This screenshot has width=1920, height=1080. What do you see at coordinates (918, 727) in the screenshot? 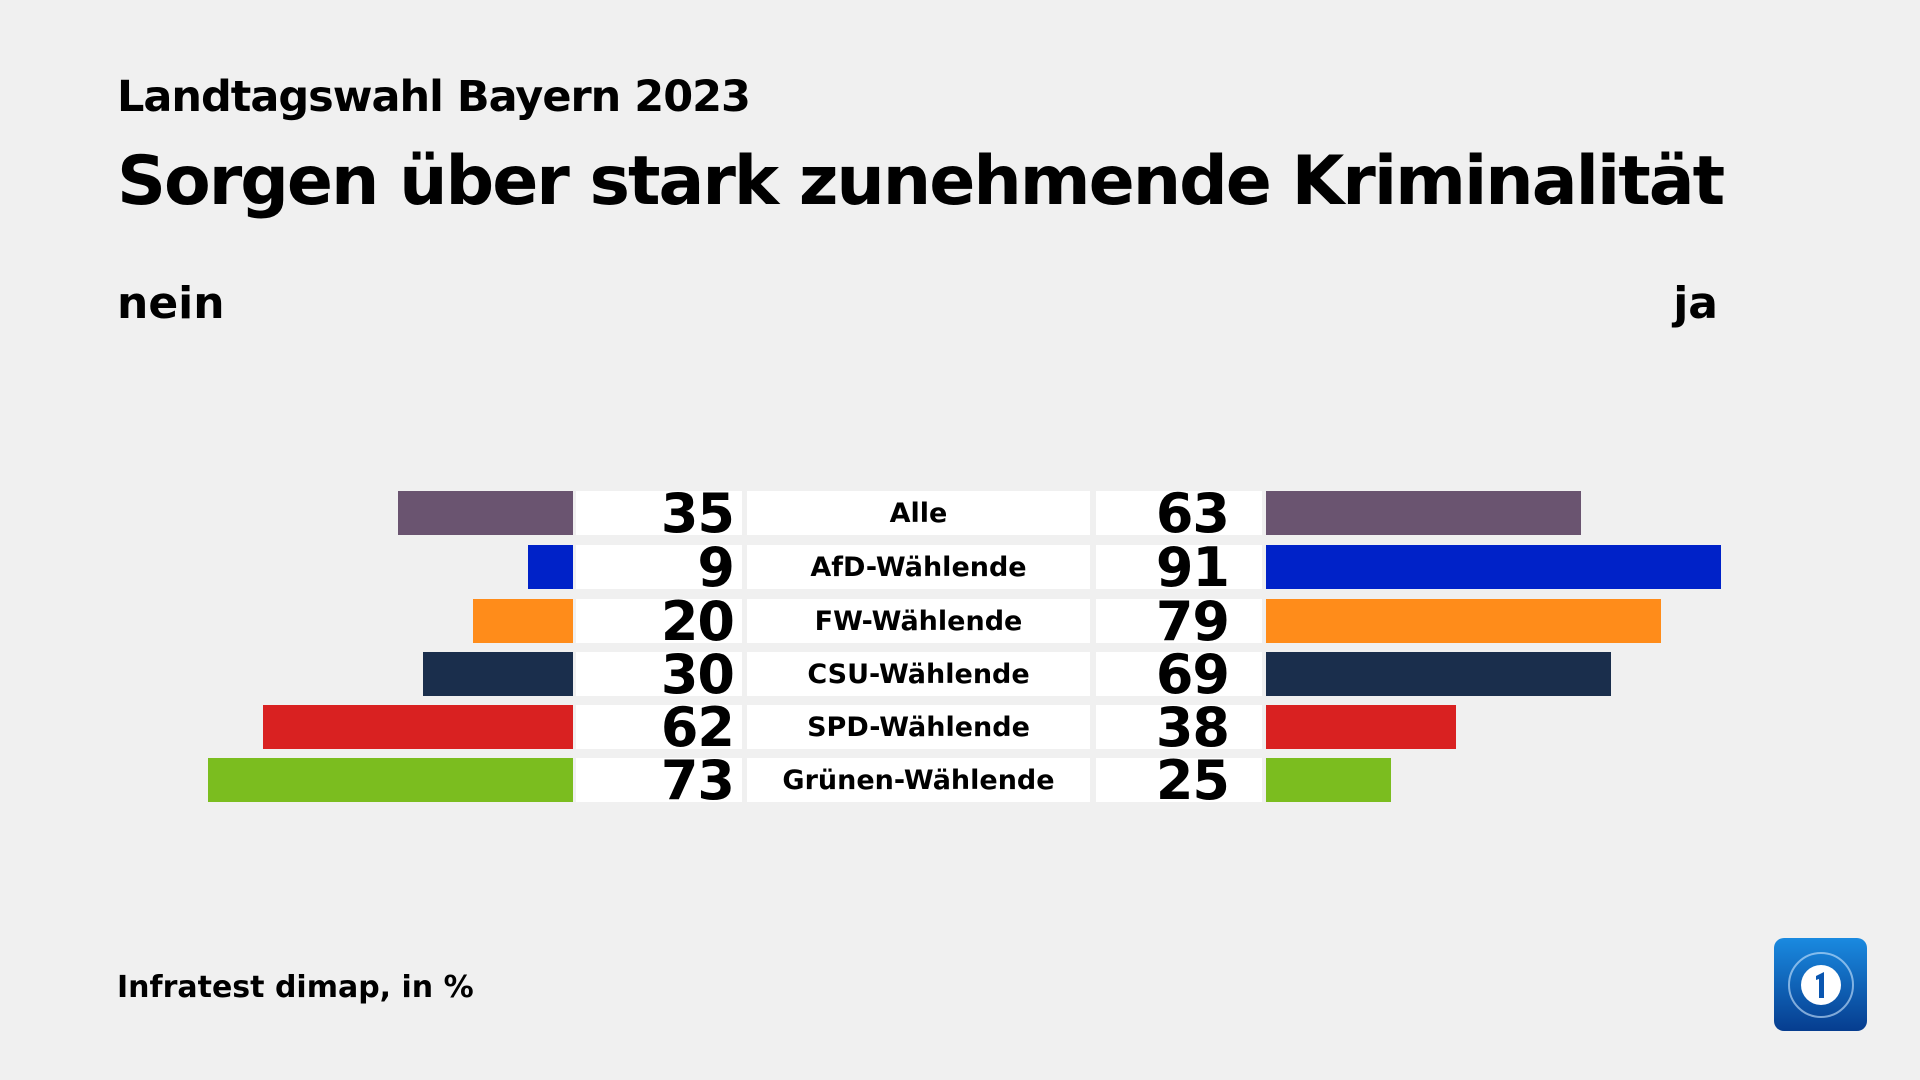
I see `category-label-4: SPD-Wählende` at bounding box center [918, 727].